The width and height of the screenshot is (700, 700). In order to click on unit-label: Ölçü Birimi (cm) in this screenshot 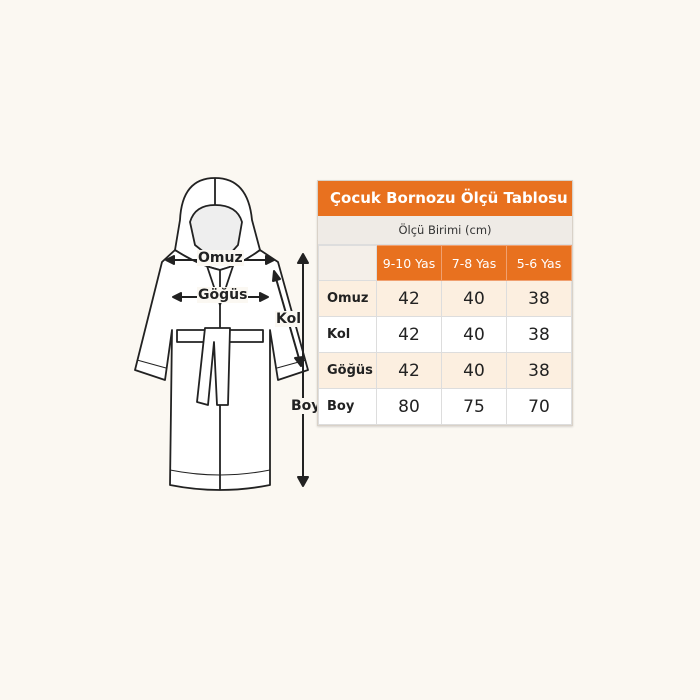, I will do `click(445, 230)`.